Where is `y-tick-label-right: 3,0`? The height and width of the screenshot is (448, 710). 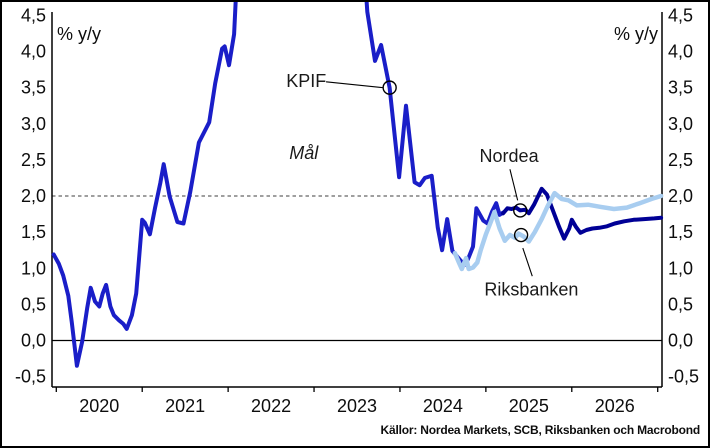
y-tick-label-right: 3,0 is located at coordinates (680, 124).